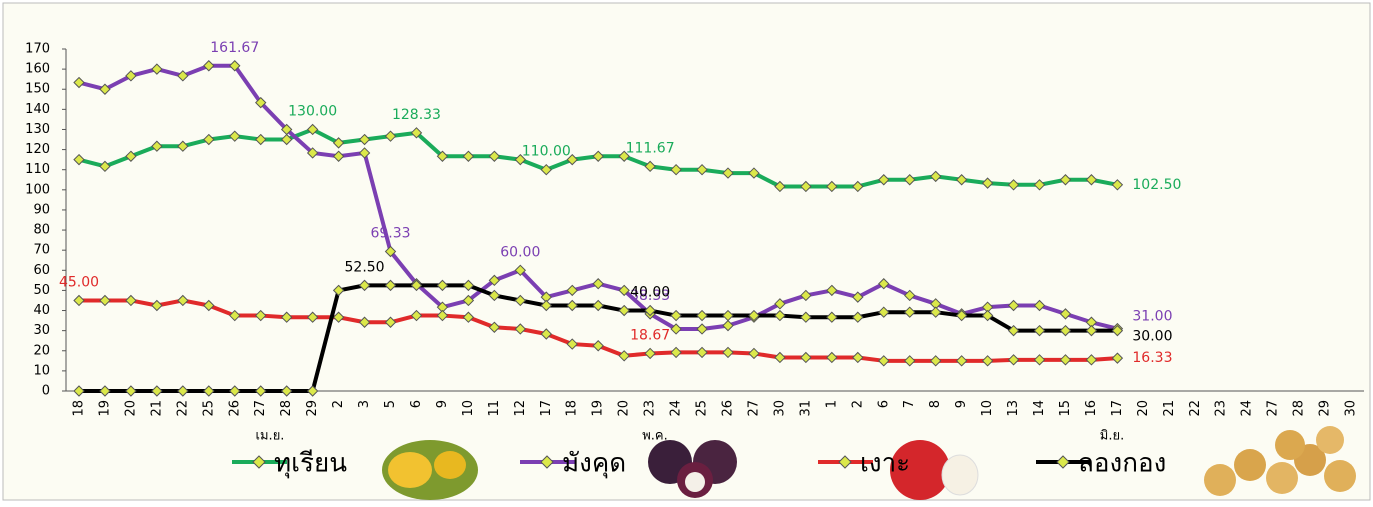 The image size is (1373, 507). I want to click on x-tick-label: 14, so click(1039, 408).